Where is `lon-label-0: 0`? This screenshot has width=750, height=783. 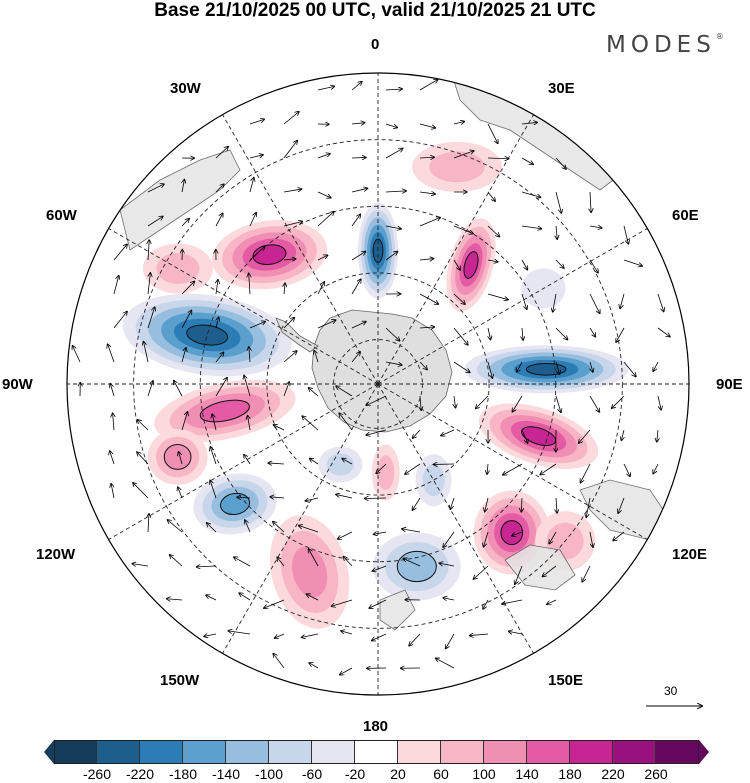 lon-label-0: 0 is located at coordinates (375, 44).